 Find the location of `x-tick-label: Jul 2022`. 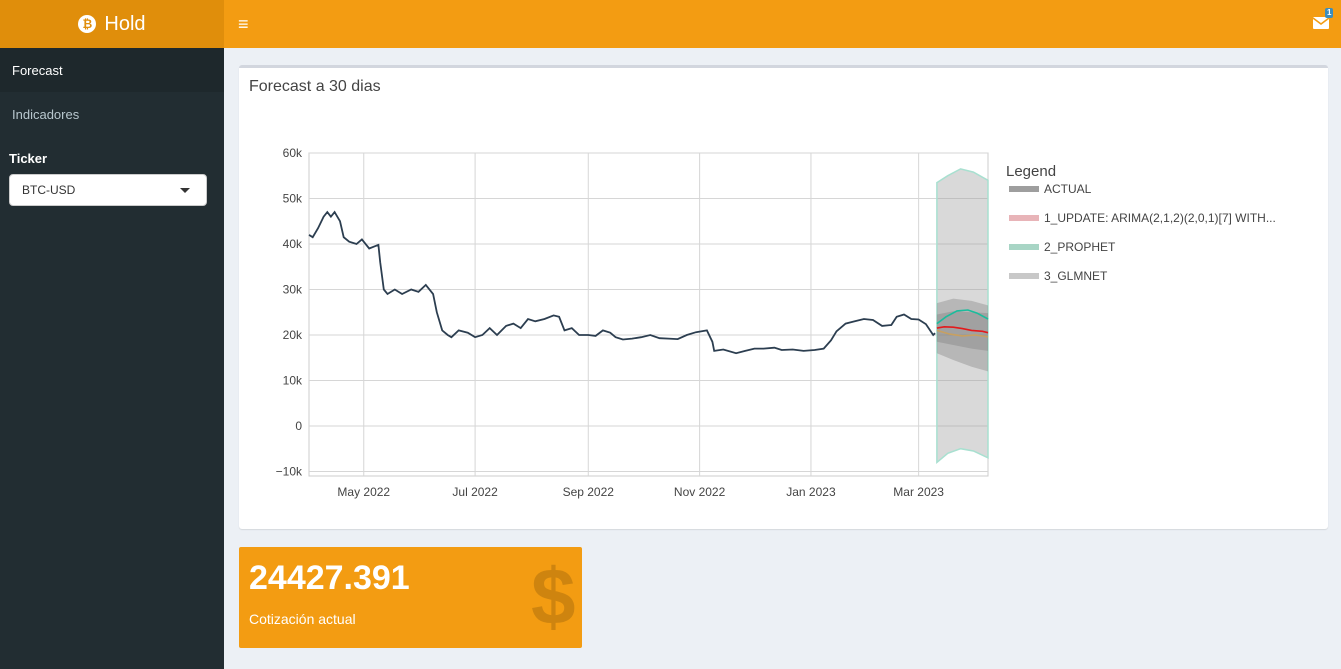

x-tick-label: Jul 2022 is located at coordinates (475, 492).